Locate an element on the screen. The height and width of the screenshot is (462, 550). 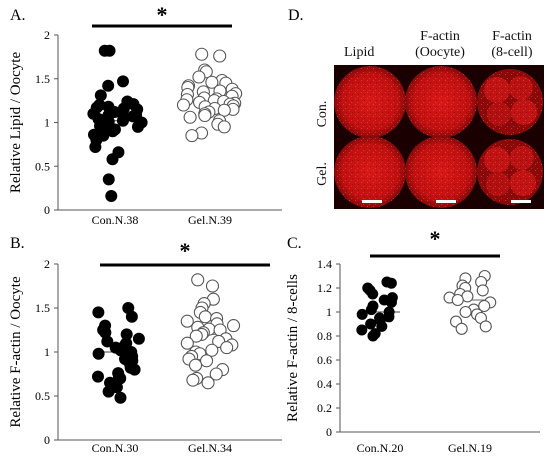
y-tick-label: 1.2 is located at coordinates (324, 288).